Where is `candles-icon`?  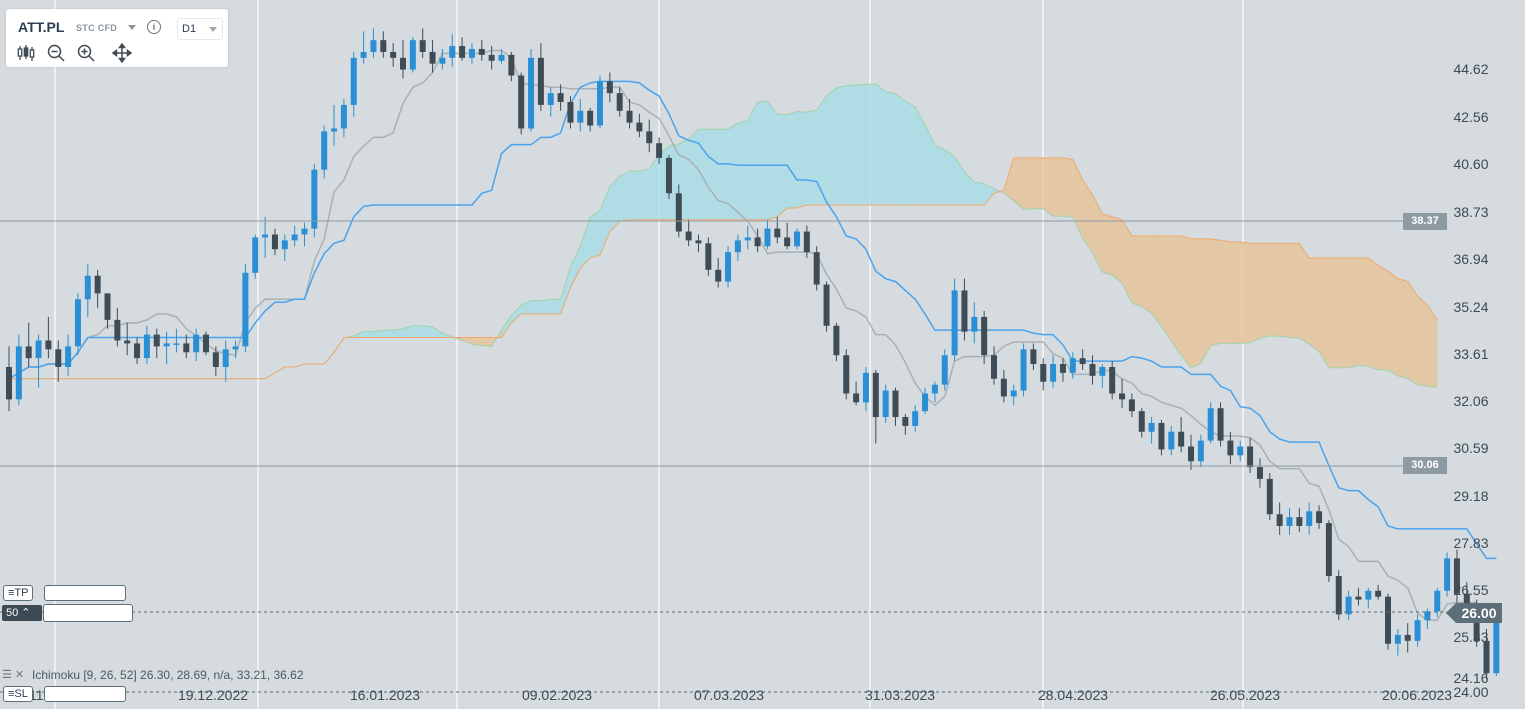
candles-icon is located at coordinates (26, 53).